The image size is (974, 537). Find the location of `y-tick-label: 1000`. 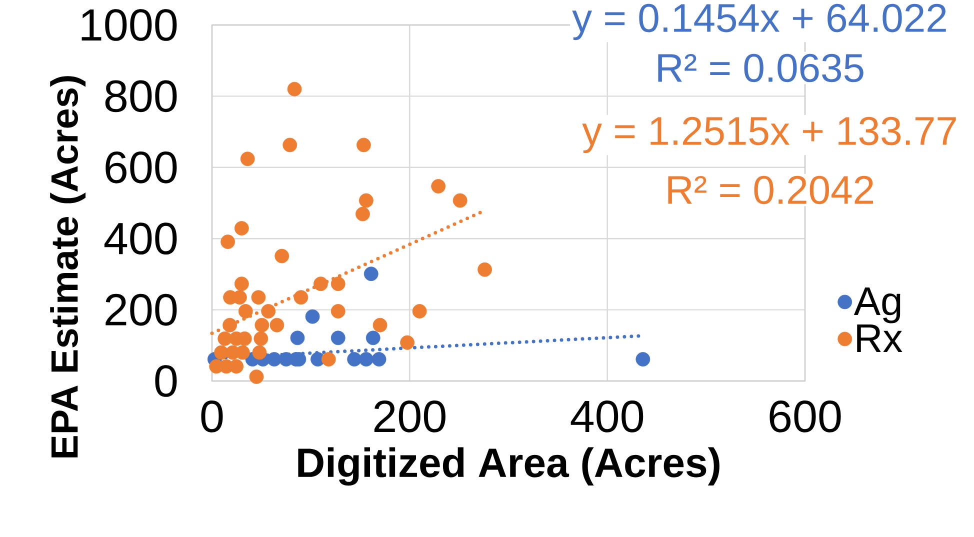

y-tick-label: 1000 is located at coordinates (129, 25).